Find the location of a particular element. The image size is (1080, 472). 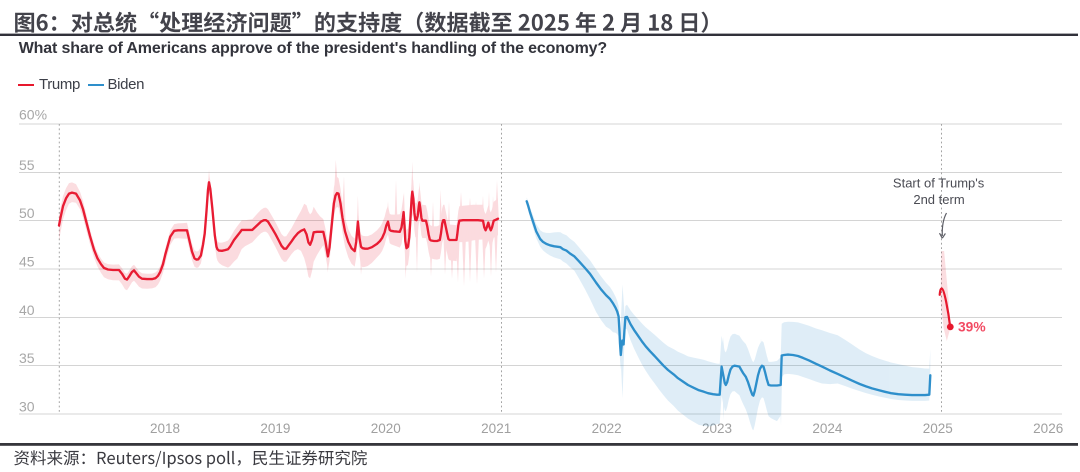

svg-text: 45 is located at coordinates (27, 262).